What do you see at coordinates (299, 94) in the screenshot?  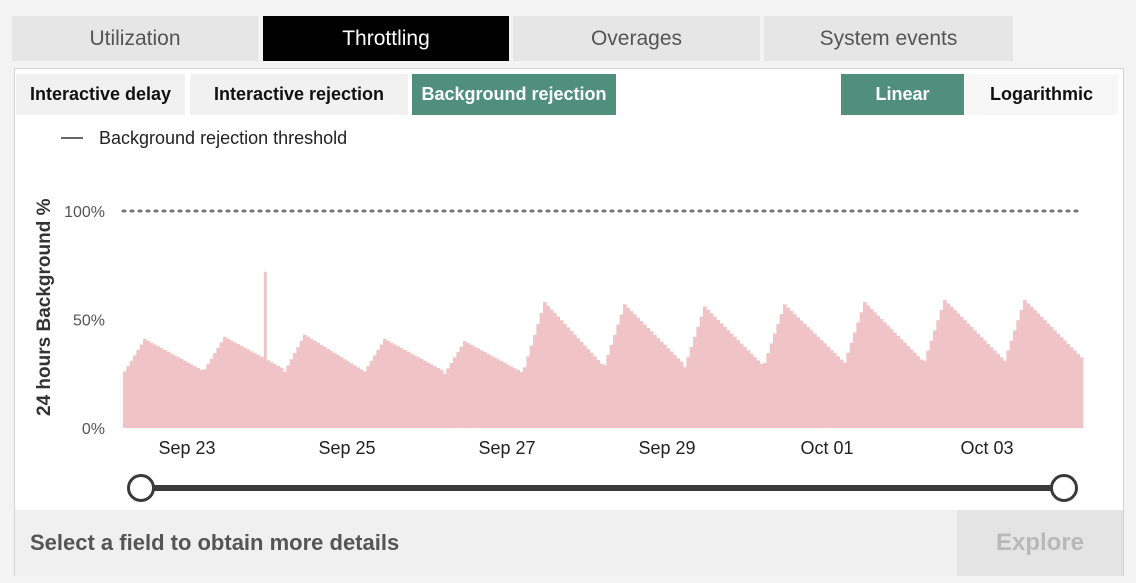 I see `subtab-interactive-rejection: Interactive rejection` at bounding box center [299, 94].